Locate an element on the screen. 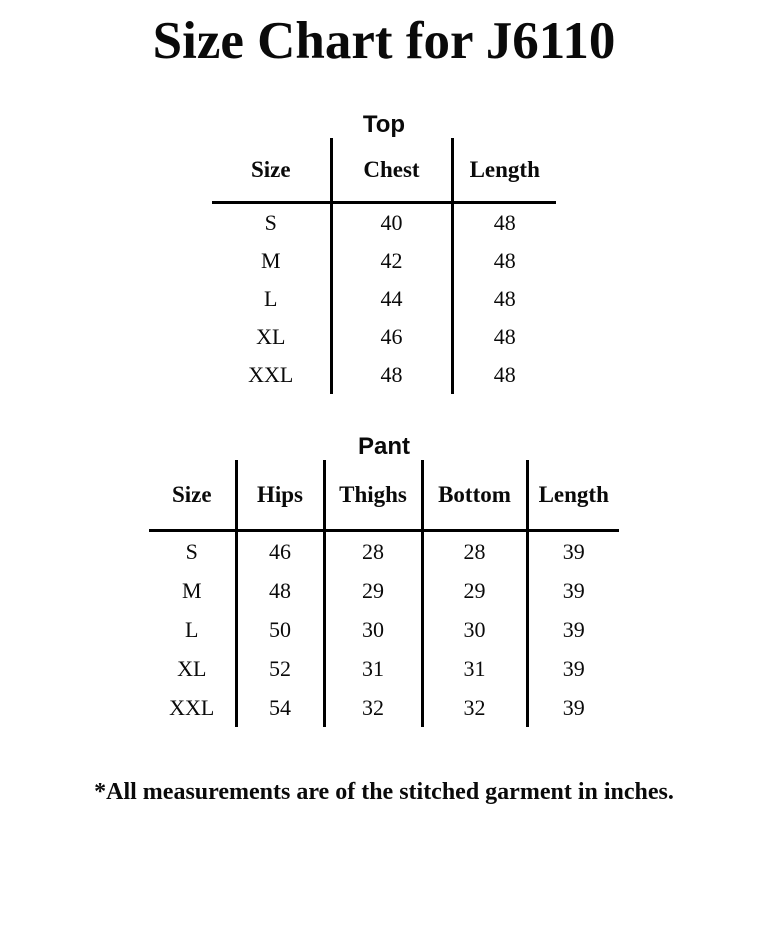 The image size is (768, 939). cell-bottom: 29 is located at coordinates (473, 590).